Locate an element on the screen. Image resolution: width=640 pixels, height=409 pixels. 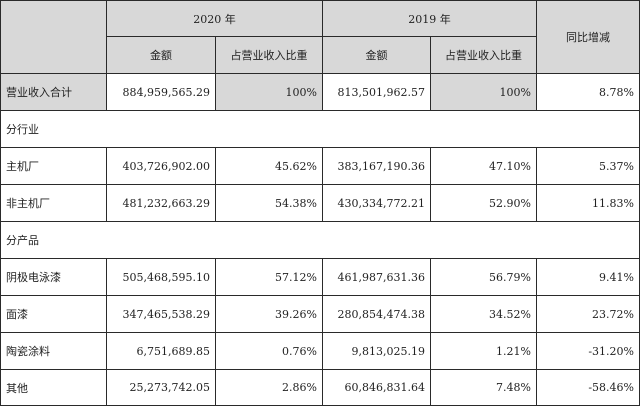
section-row-industry: 分行业 is located at coordinates (320, 129).